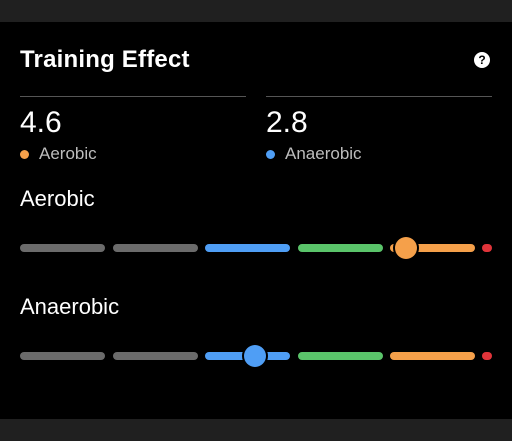 The height and width of the screenshot is (441, 512). Describe the element at coordinates (57, 198) in the screenshot. I see `aerobic-section-title: Aerobic` at that location.